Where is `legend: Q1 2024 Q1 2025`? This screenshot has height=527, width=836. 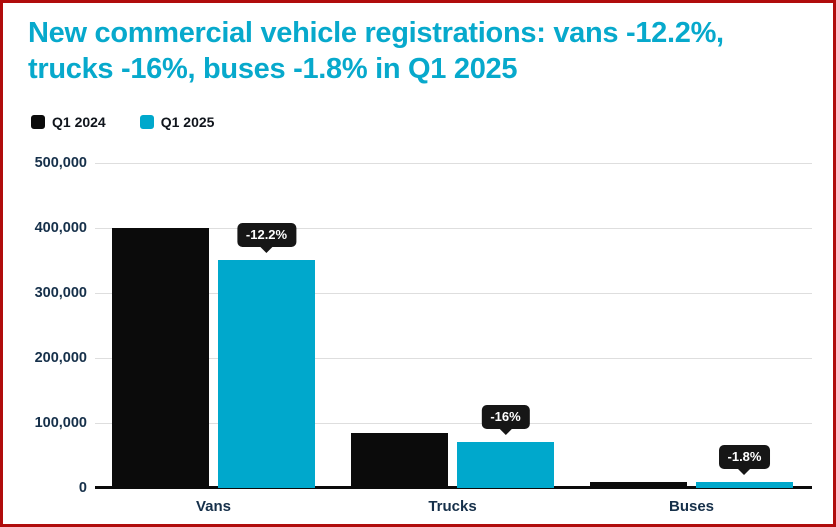
legend: Q1 2024 Q1 2025 is located at coordinates (122, 122).